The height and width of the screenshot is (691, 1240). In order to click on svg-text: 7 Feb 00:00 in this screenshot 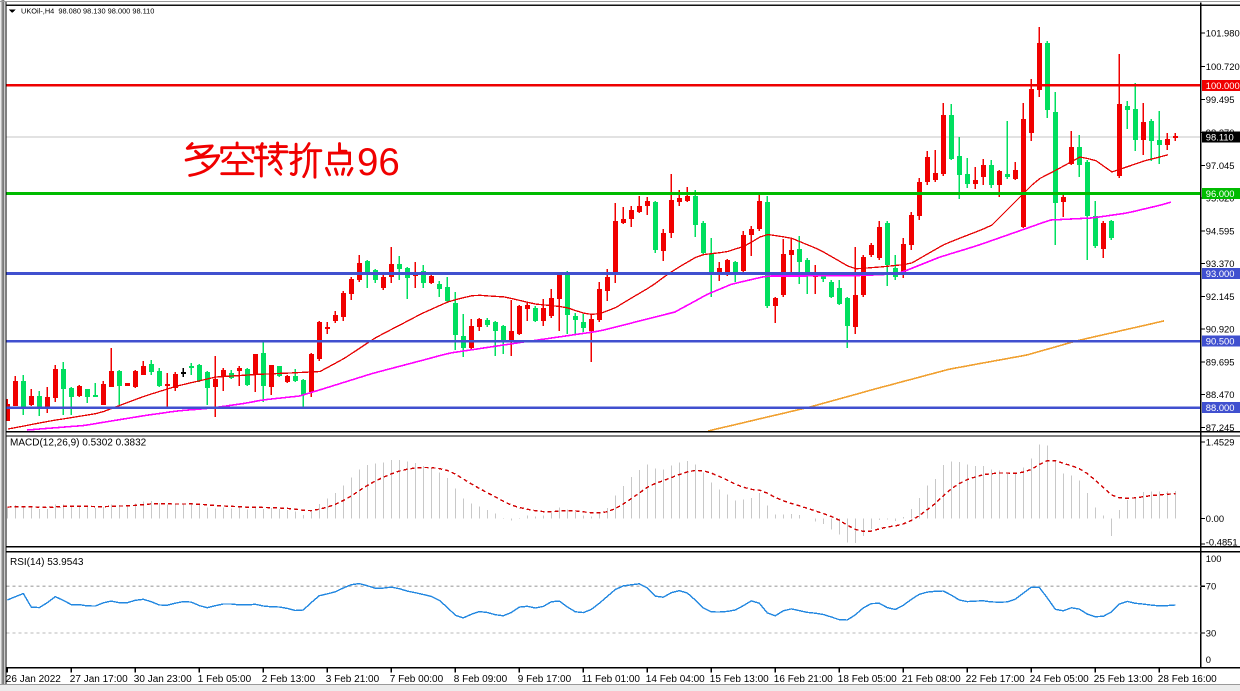, I will do `click(417, 679)`.